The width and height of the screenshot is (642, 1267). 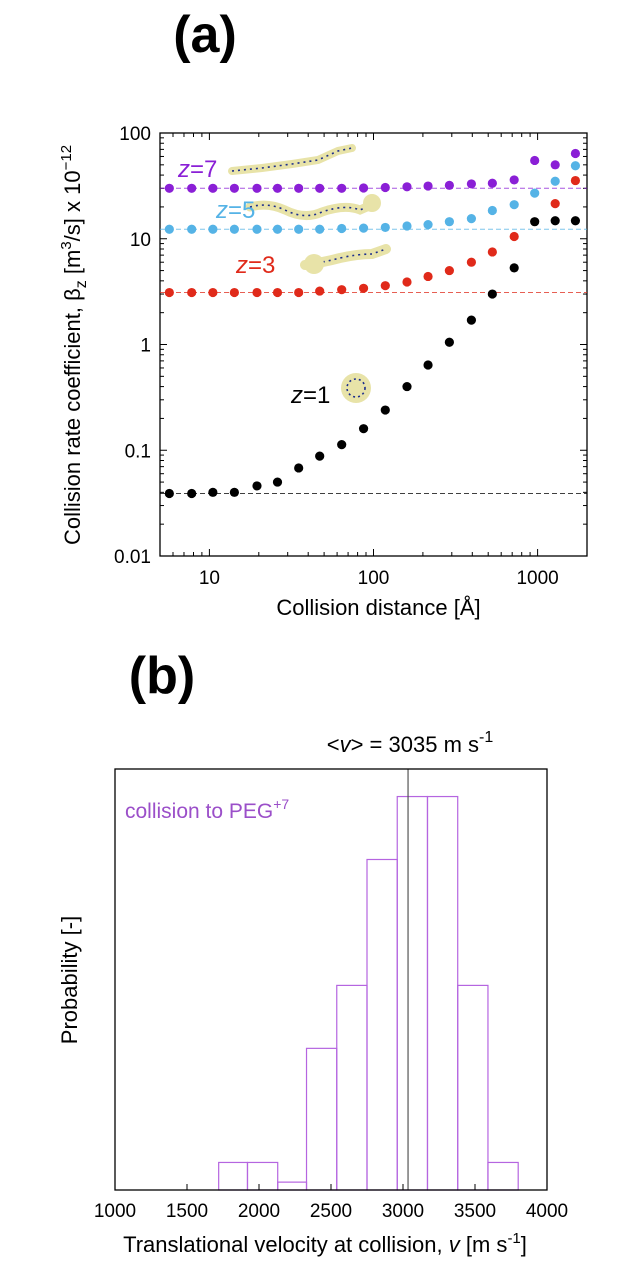 What do you see at coordinates (374, 578) in the screenshot?
I see `x-tick-label: 100` at bounding box center [374, 578].